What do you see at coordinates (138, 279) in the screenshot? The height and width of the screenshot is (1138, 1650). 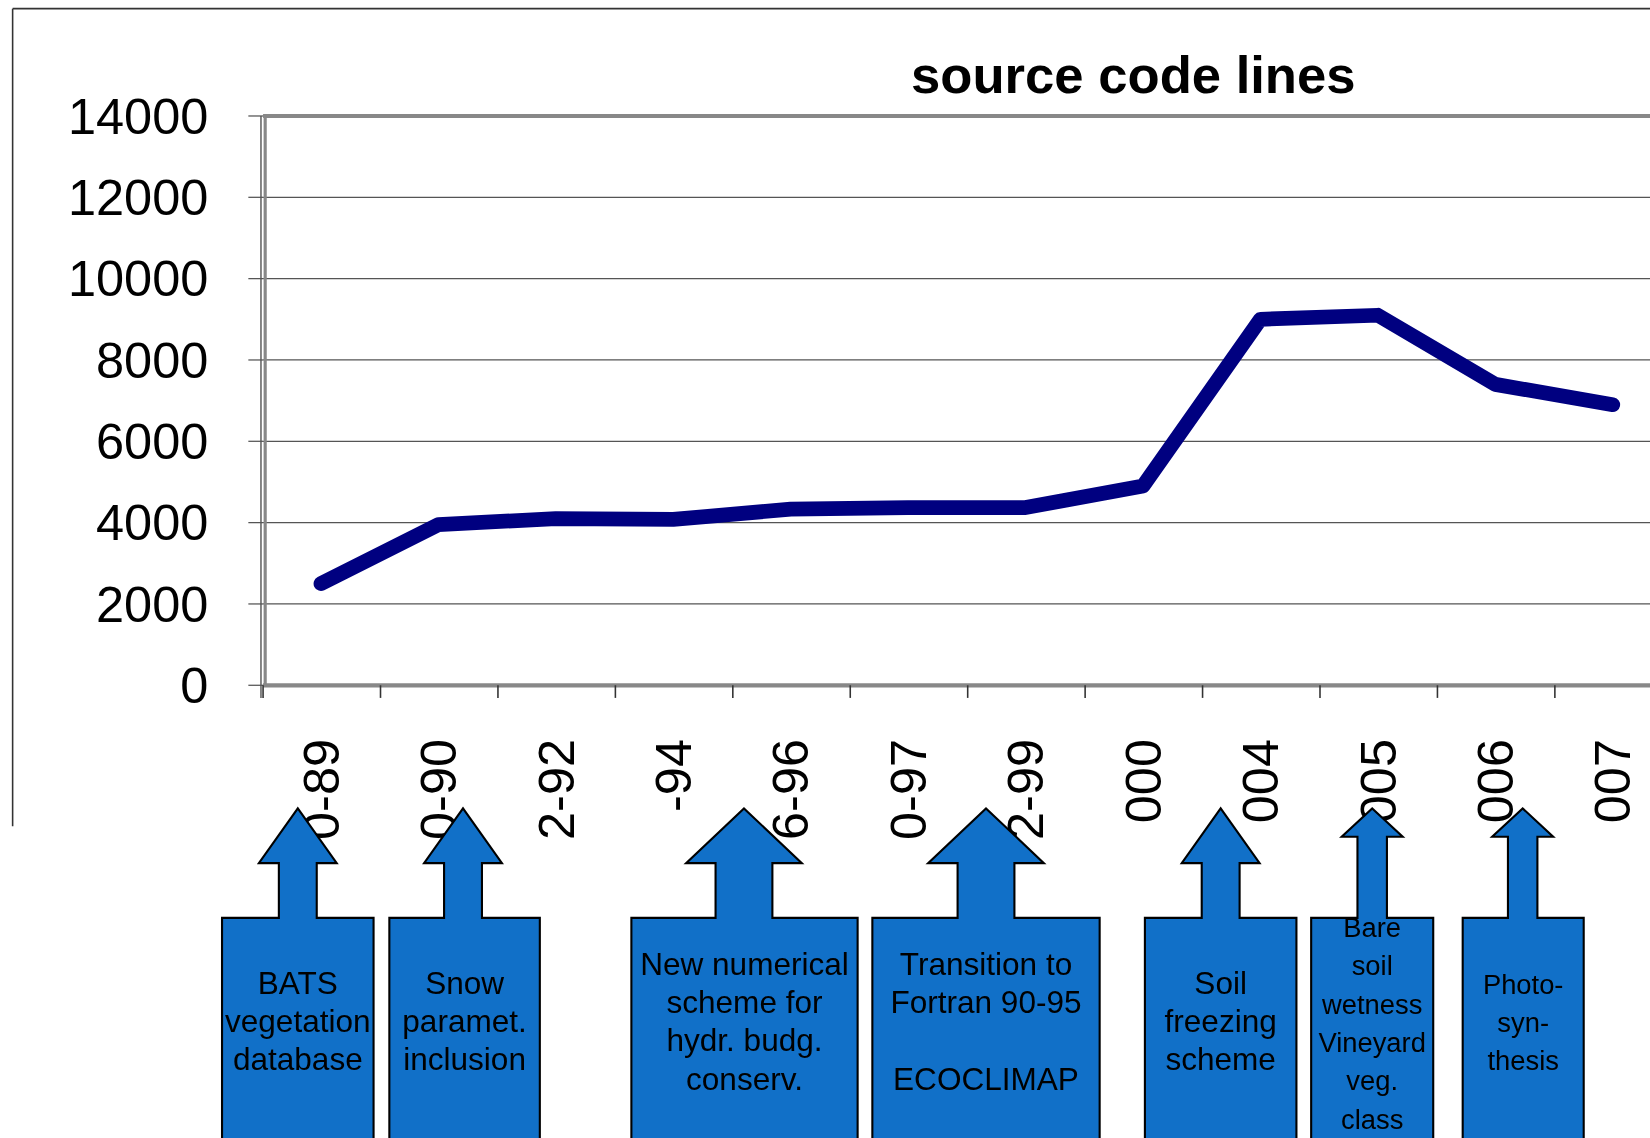 I see `y-tick-label: 10000` at bounding box center [138, 279].